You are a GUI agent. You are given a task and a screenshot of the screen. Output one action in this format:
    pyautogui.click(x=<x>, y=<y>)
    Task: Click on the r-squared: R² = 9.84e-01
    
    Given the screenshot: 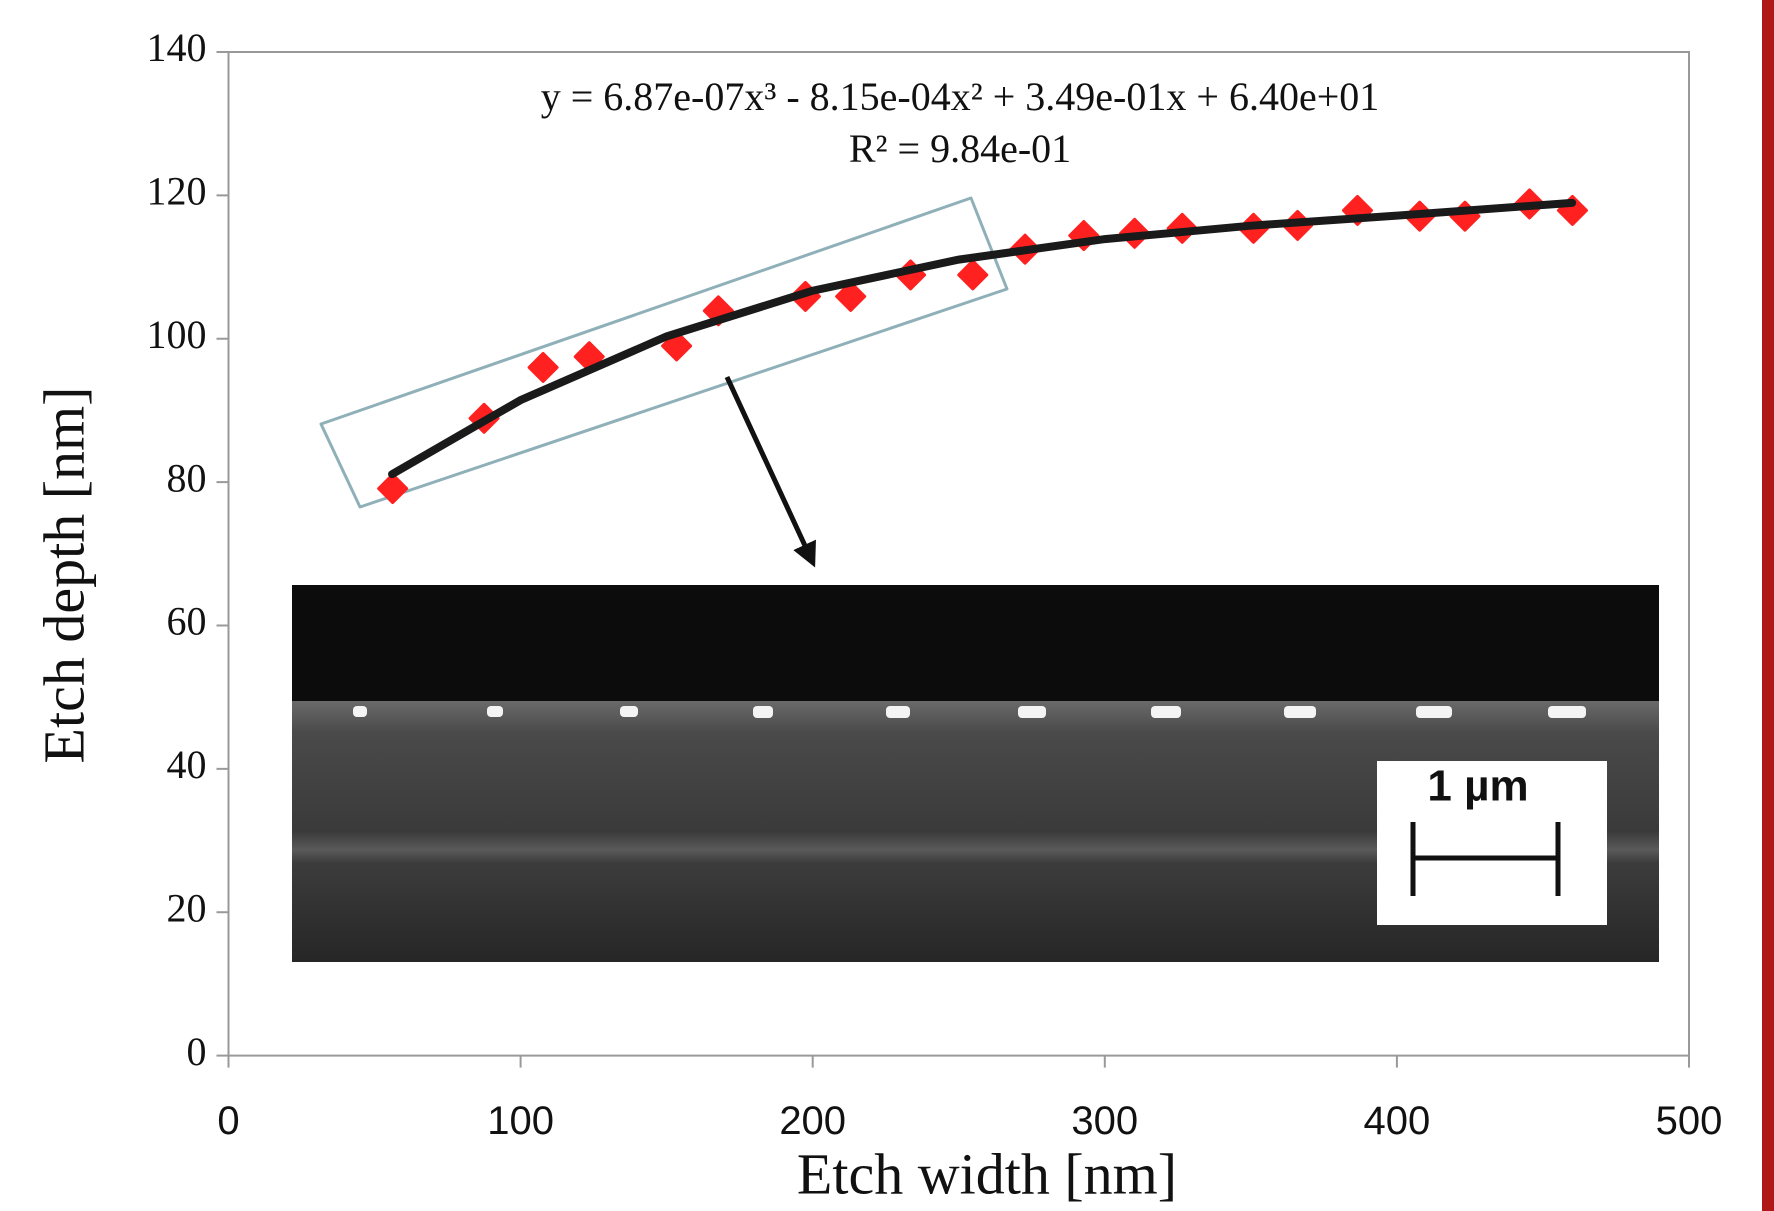 What is the action you would take?
    pyautogui.click(x=960, y=148)
    